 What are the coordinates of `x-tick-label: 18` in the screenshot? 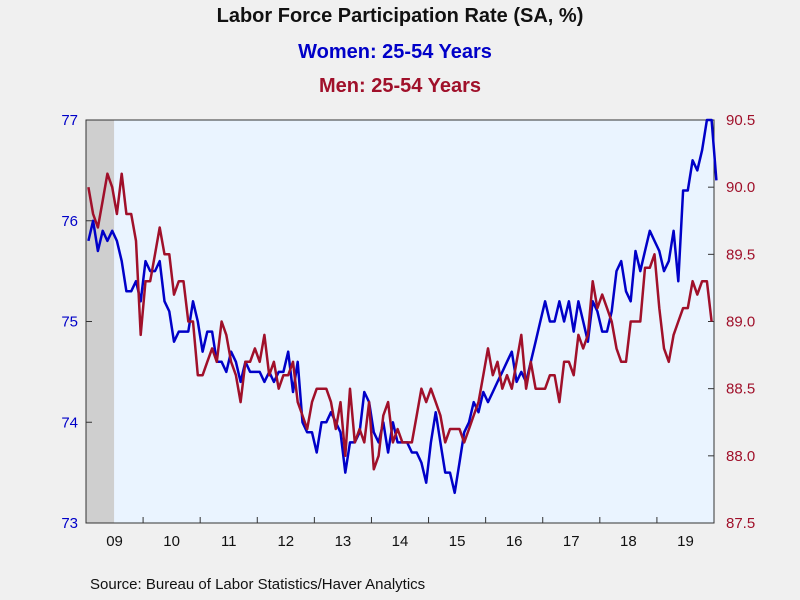 It's located at (628, 541).